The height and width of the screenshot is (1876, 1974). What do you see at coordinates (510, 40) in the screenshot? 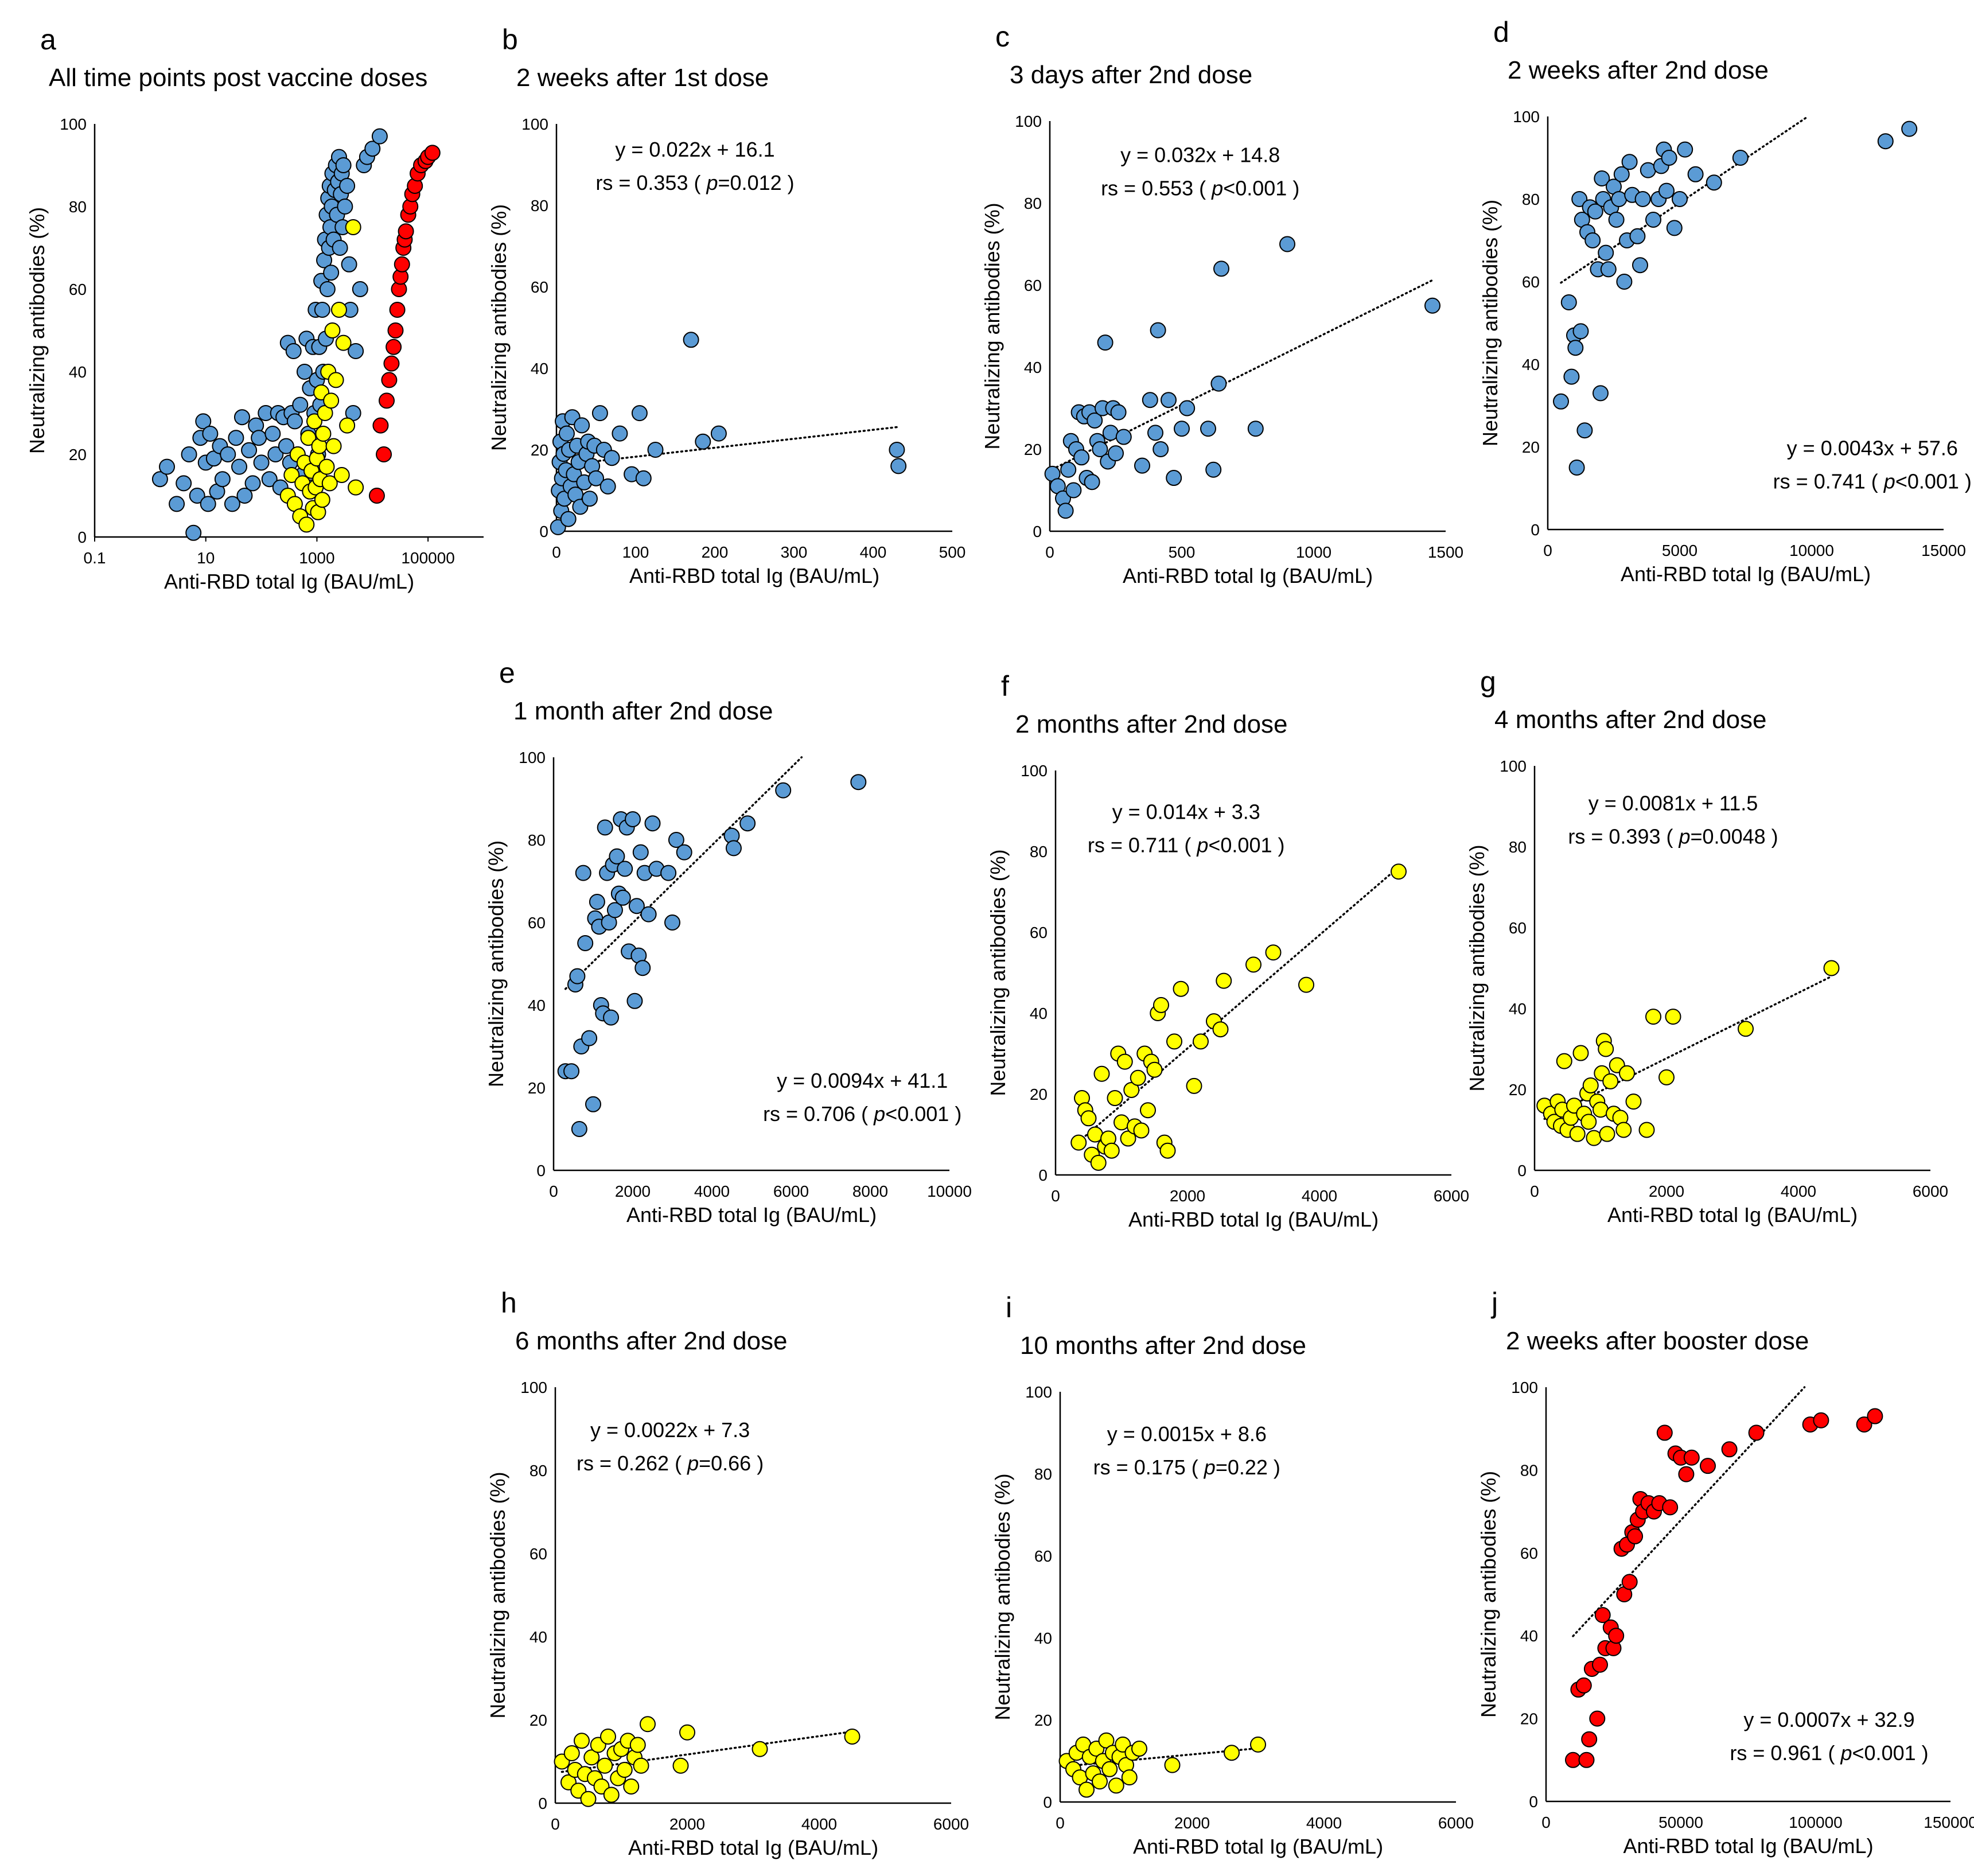
I see `panel-label: b` at bounding box center [510, 40].